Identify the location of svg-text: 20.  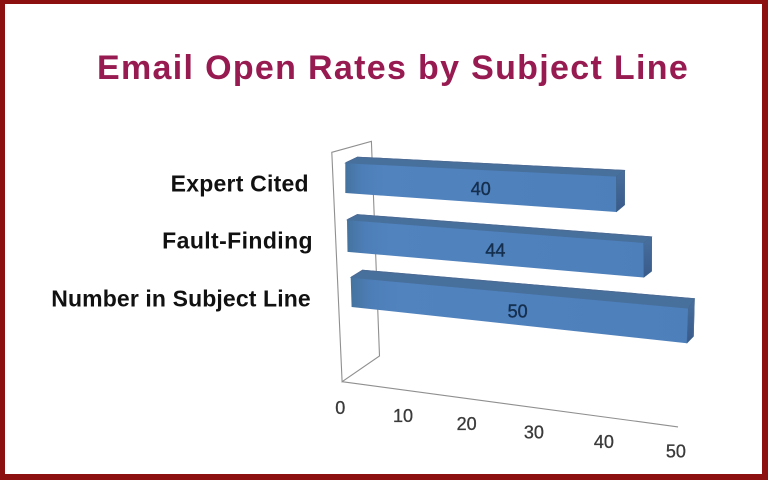
(467, 424).